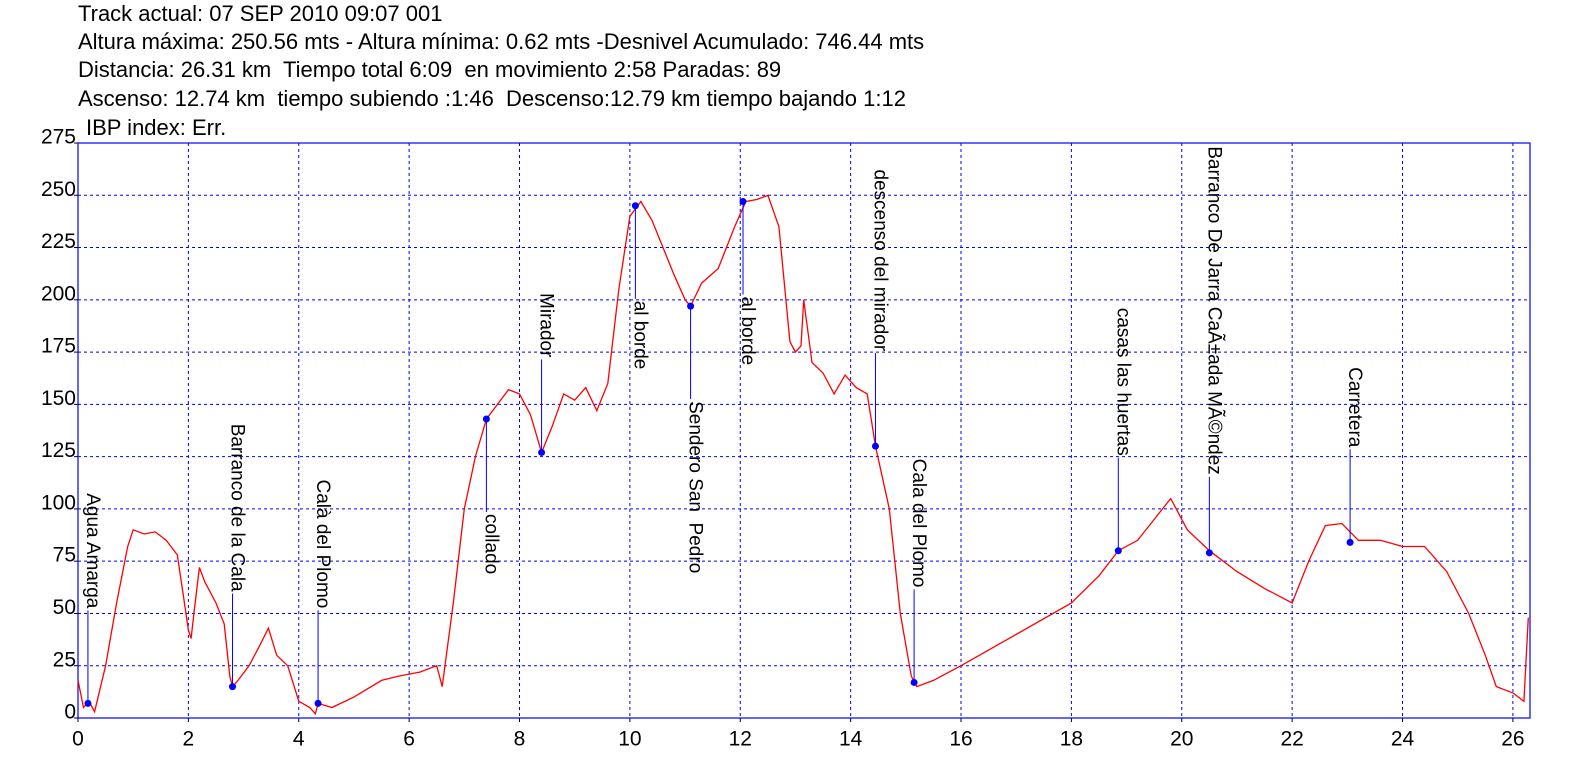  I want to click on x-tick-label: 10, so click(629, 739).